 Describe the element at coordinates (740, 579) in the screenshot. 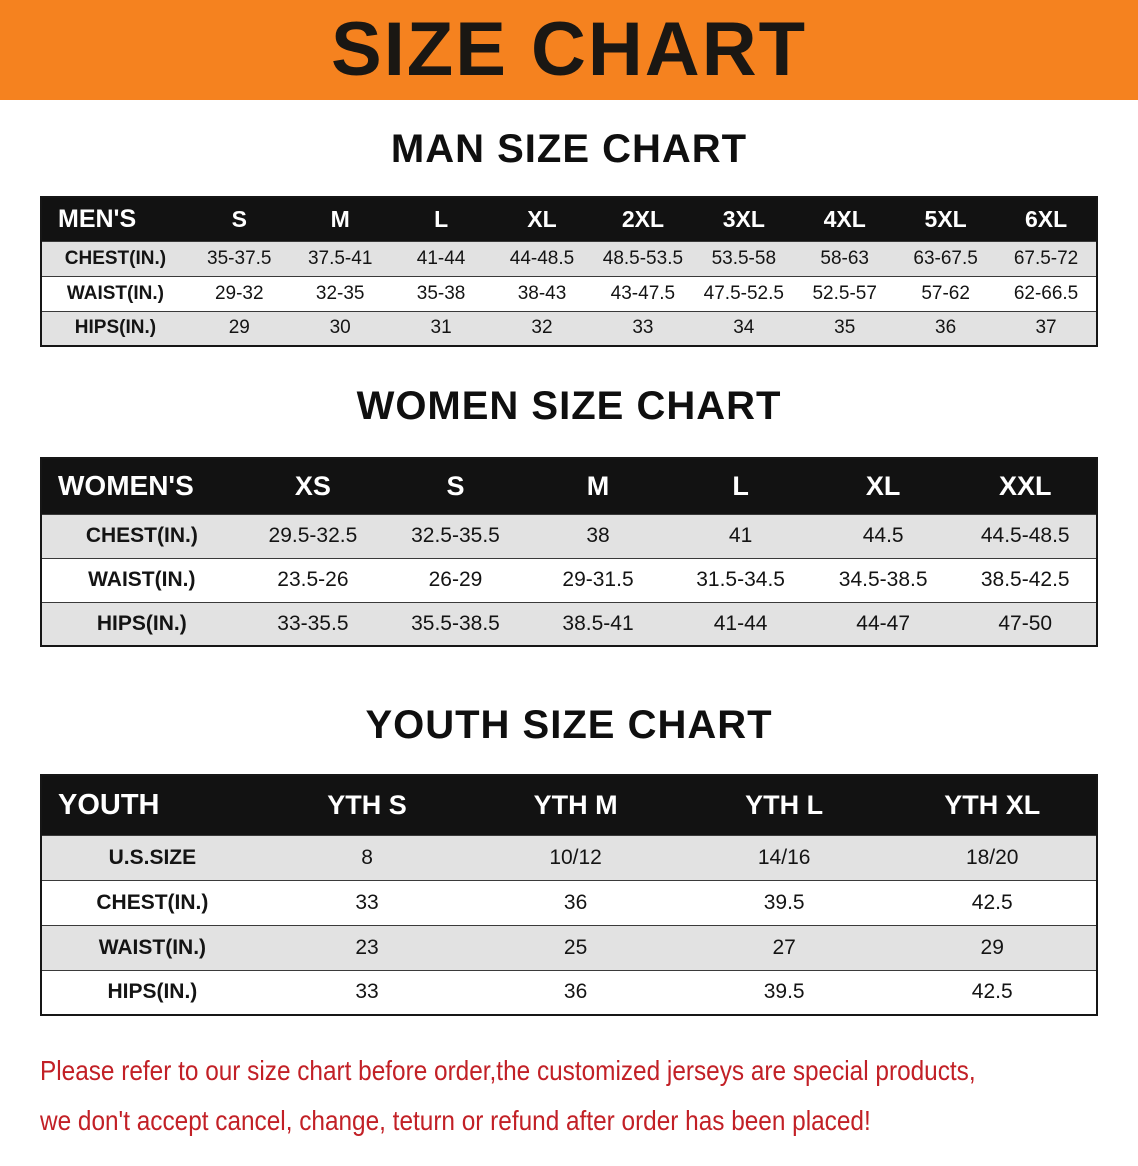

I see `size-value-cell: 31.5-34.5` at that location.